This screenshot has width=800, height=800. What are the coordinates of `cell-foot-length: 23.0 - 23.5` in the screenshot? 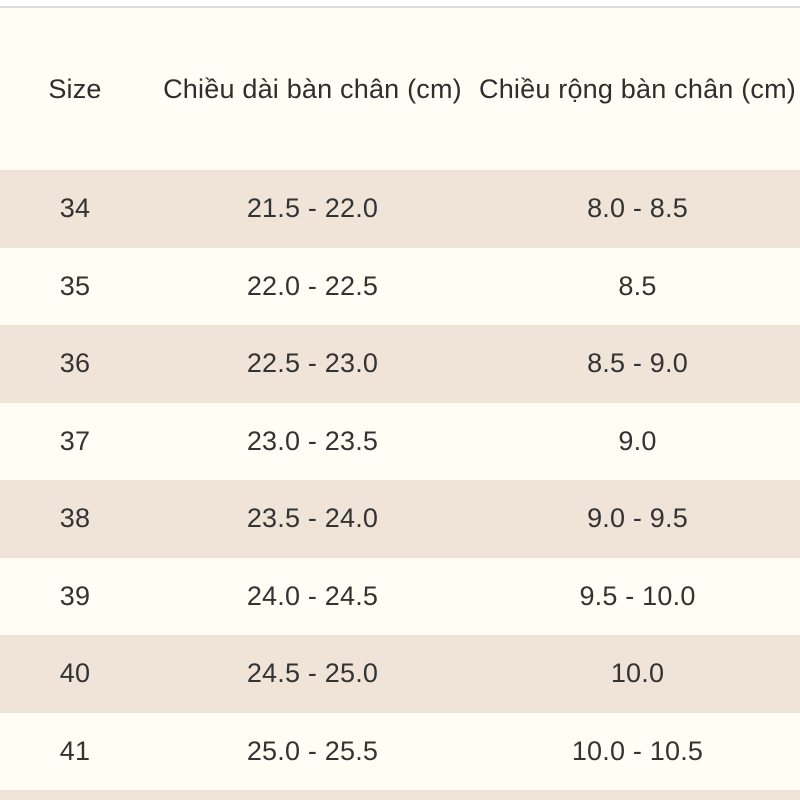 It's located at (312, 440).